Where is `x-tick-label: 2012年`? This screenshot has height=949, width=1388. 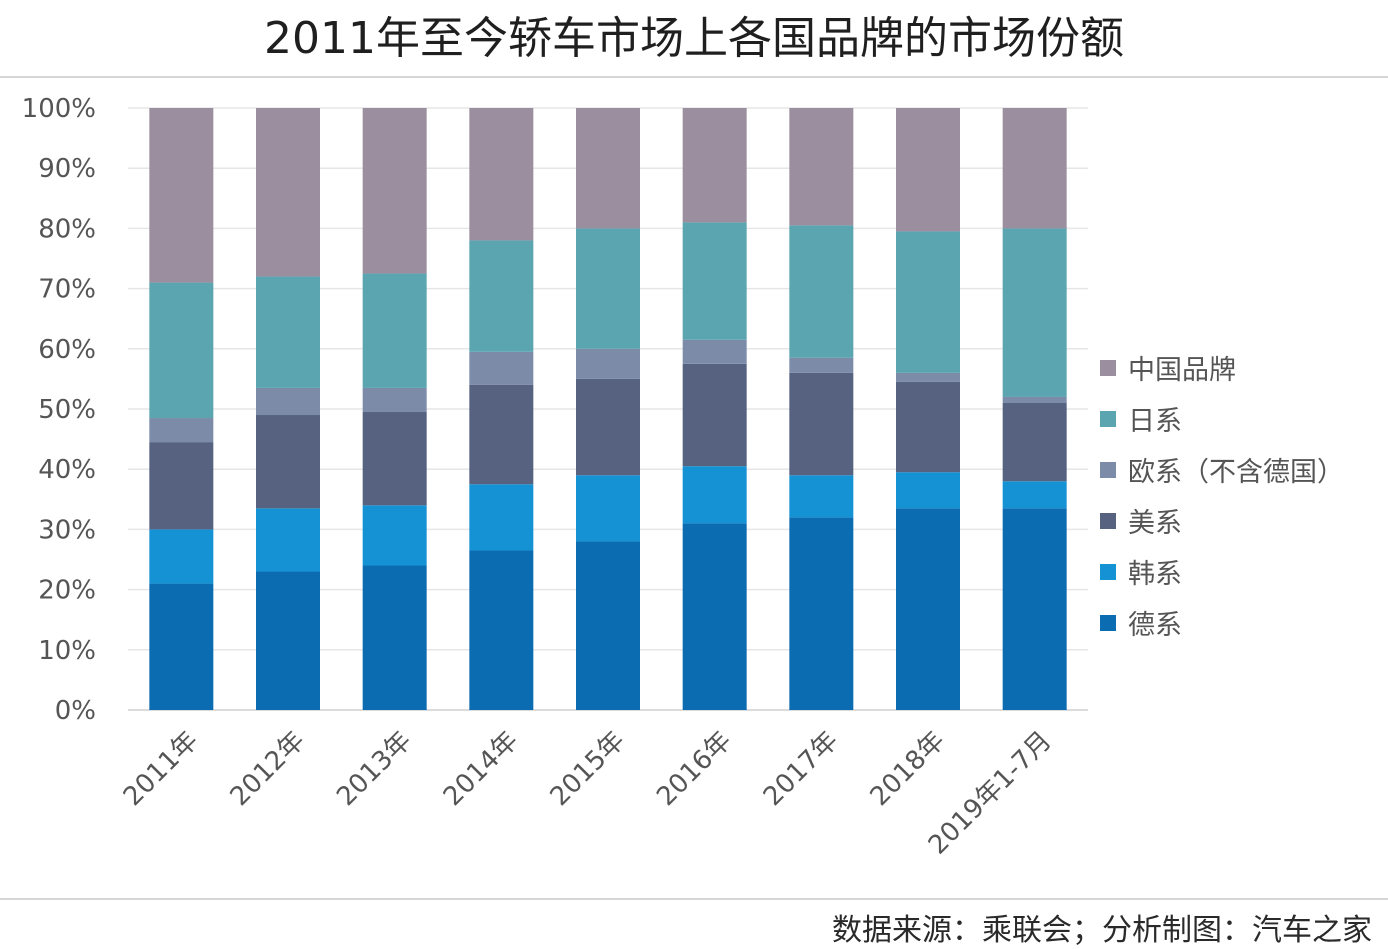
x-tick-label: 2012年 is located at coordinates (268, 769).